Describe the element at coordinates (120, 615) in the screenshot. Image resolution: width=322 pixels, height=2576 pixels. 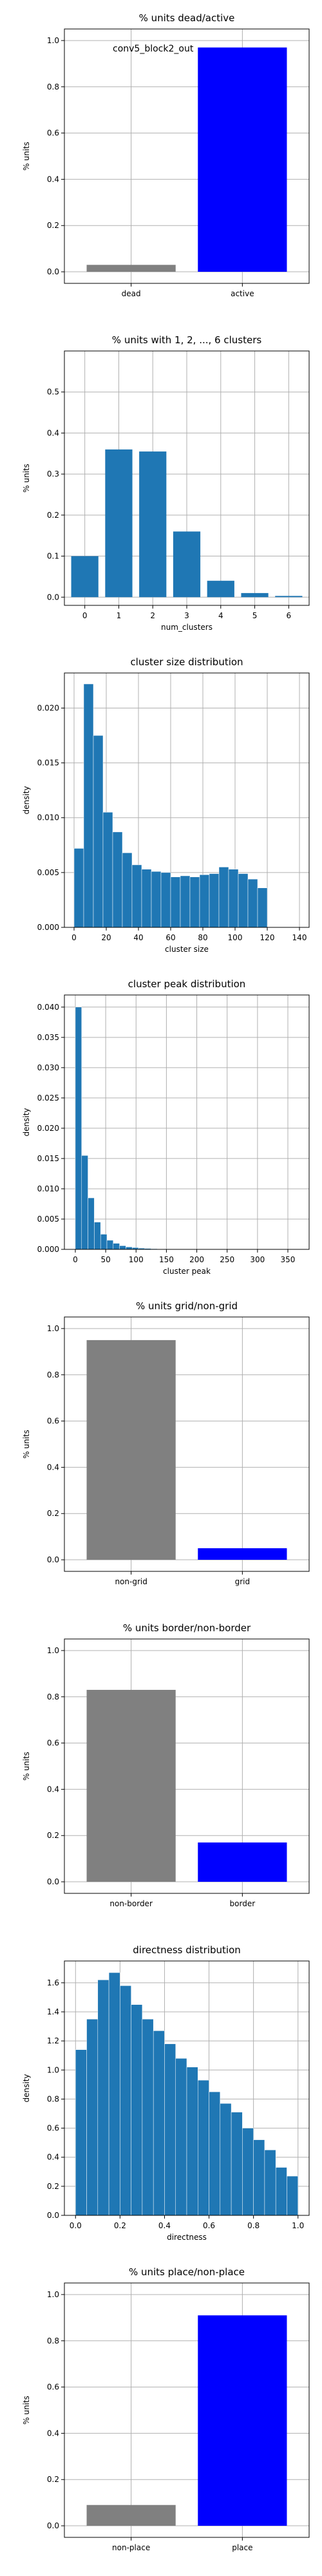
I see `x-tick-label: 1` at that location.